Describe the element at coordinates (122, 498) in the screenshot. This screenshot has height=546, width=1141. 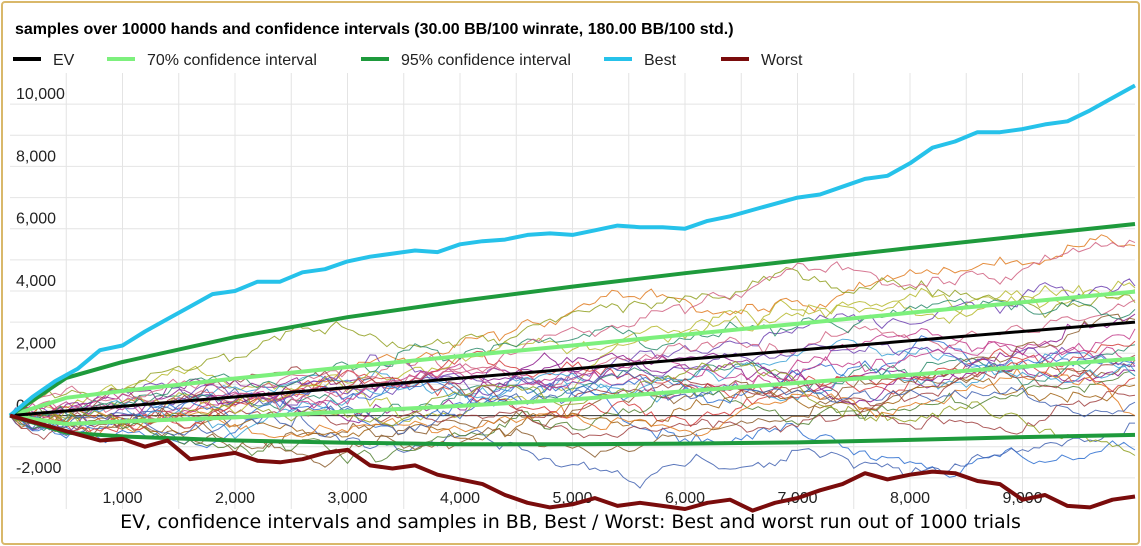
I see `x-tick-label: 1,000` at that location.